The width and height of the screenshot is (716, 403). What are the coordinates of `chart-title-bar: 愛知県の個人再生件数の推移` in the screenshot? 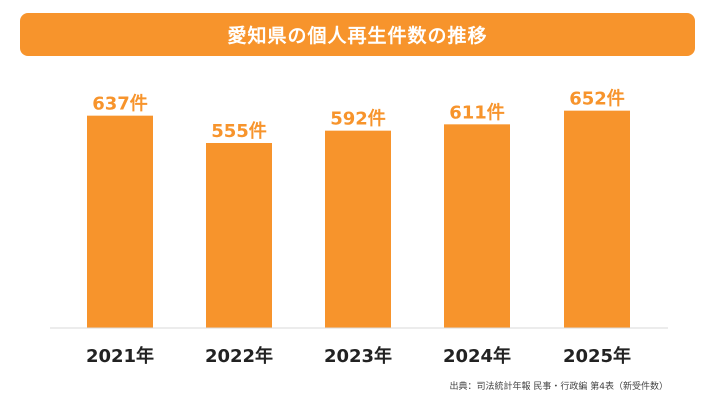 It's located at (357, 34).